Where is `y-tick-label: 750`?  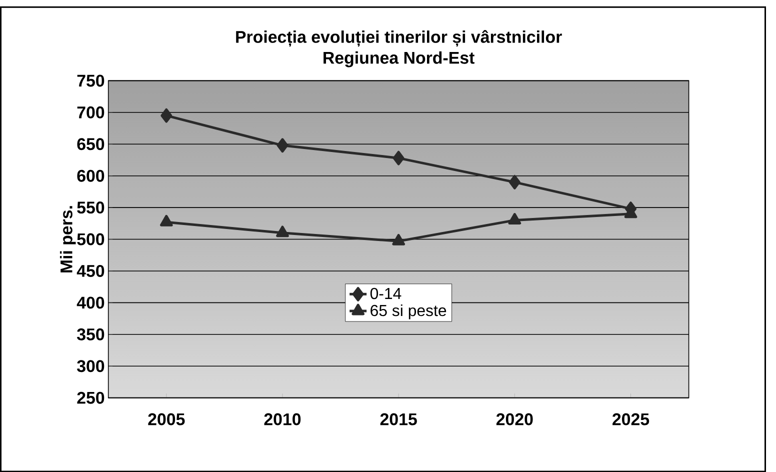 y-tick-label: 750 is located at coordinates (90, 80).